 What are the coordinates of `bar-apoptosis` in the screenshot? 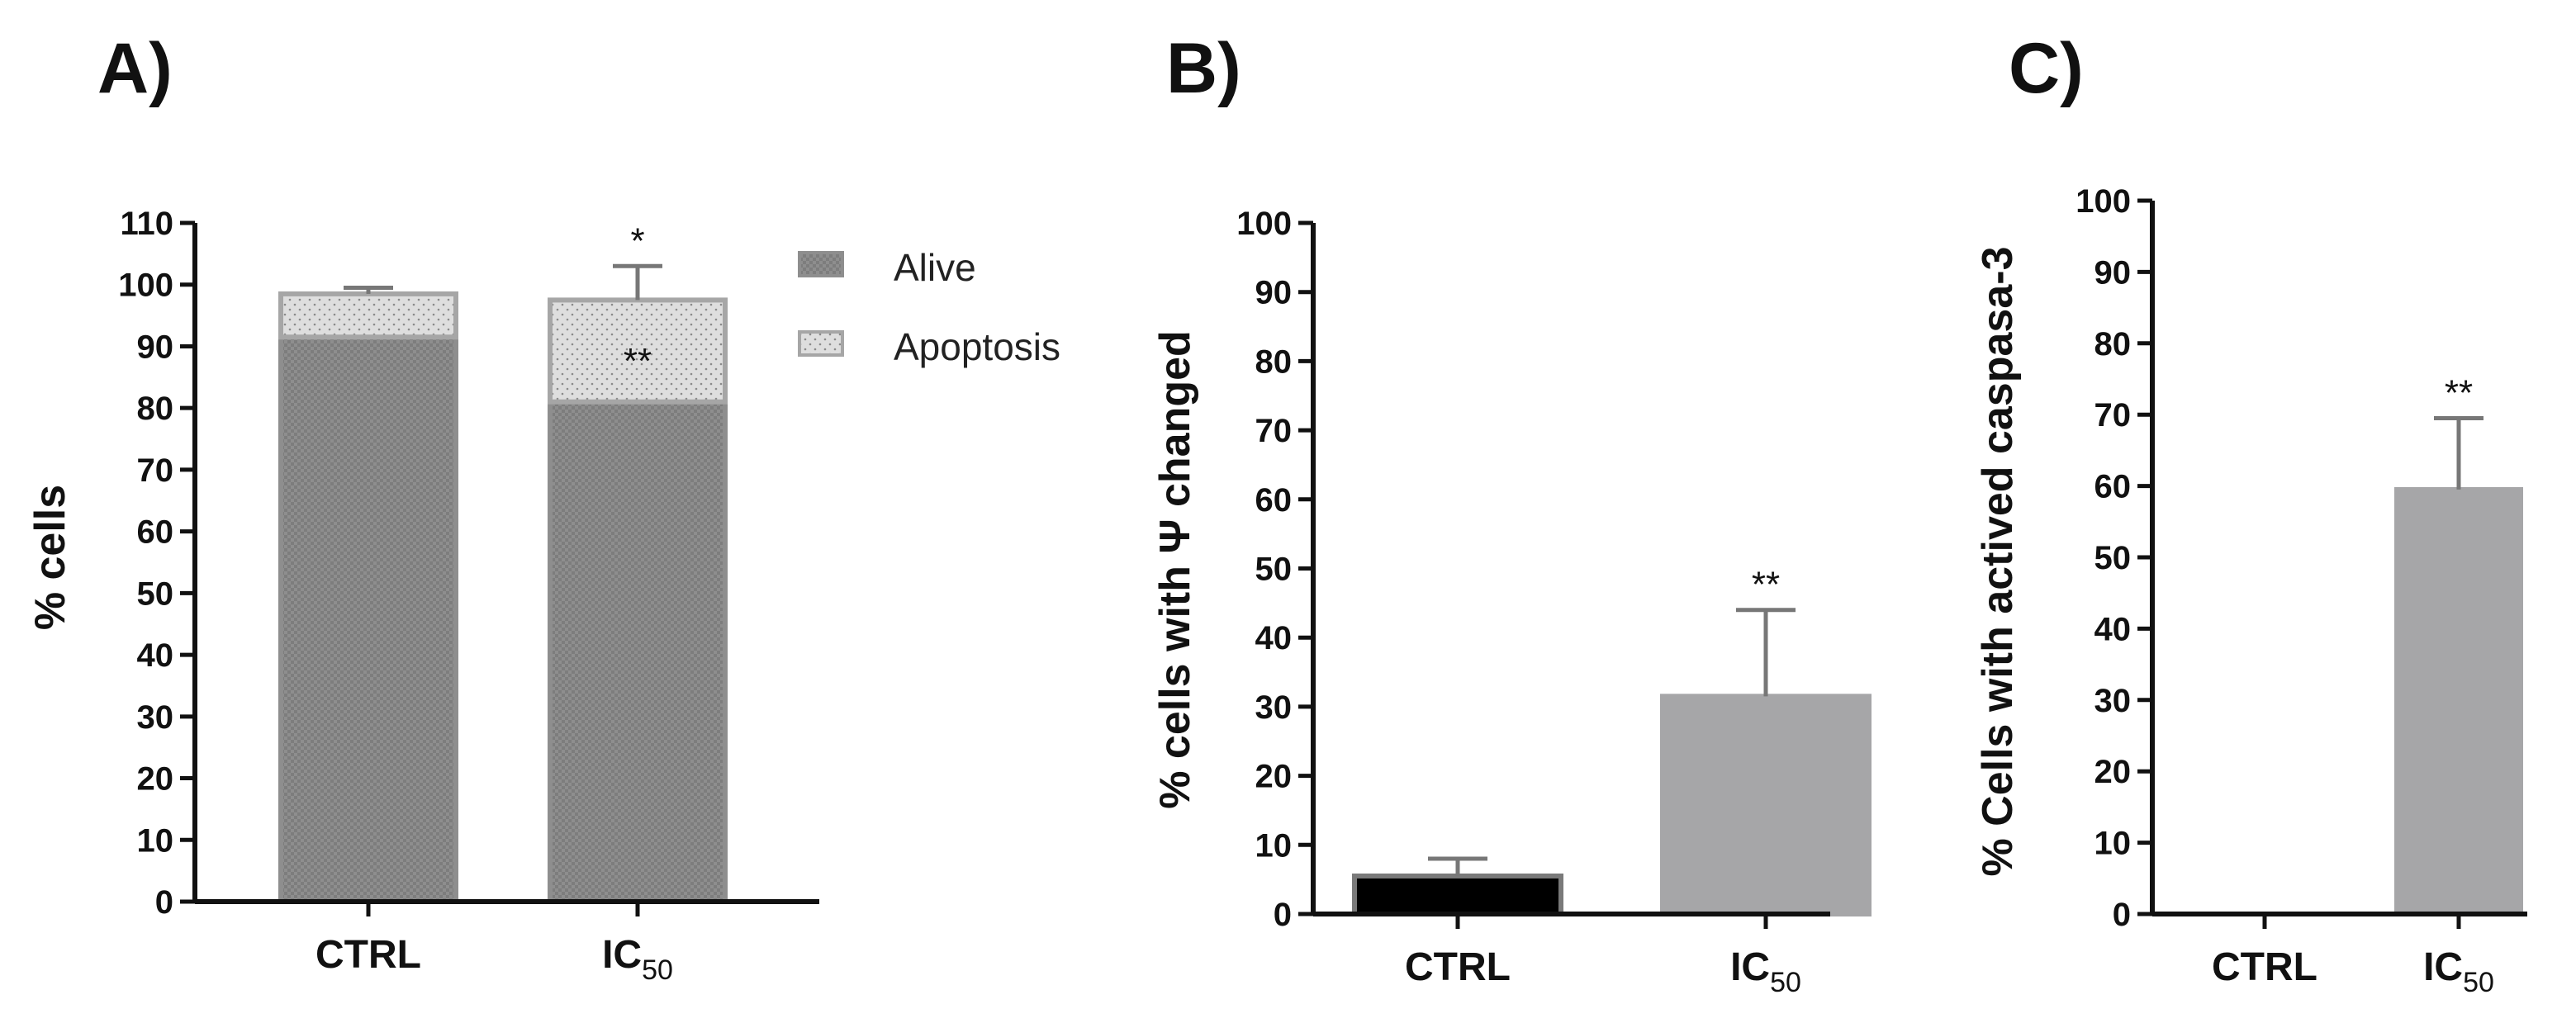 It's located at (368, 315).